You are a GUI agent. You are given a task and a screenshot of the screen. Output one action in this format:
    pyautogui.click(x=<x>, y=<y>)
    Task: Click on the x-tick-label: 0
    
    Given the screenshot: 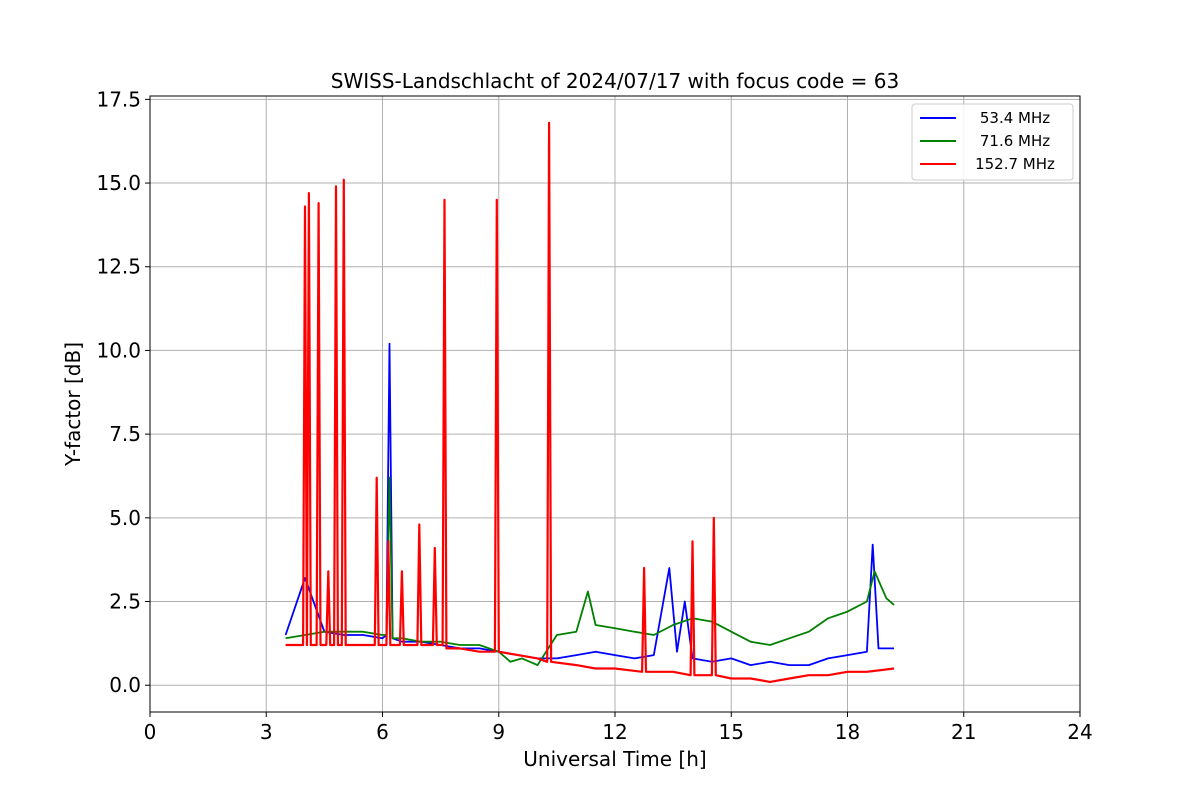 What is the action you would take?
    pyautogui.click(x=150, y=732)
    